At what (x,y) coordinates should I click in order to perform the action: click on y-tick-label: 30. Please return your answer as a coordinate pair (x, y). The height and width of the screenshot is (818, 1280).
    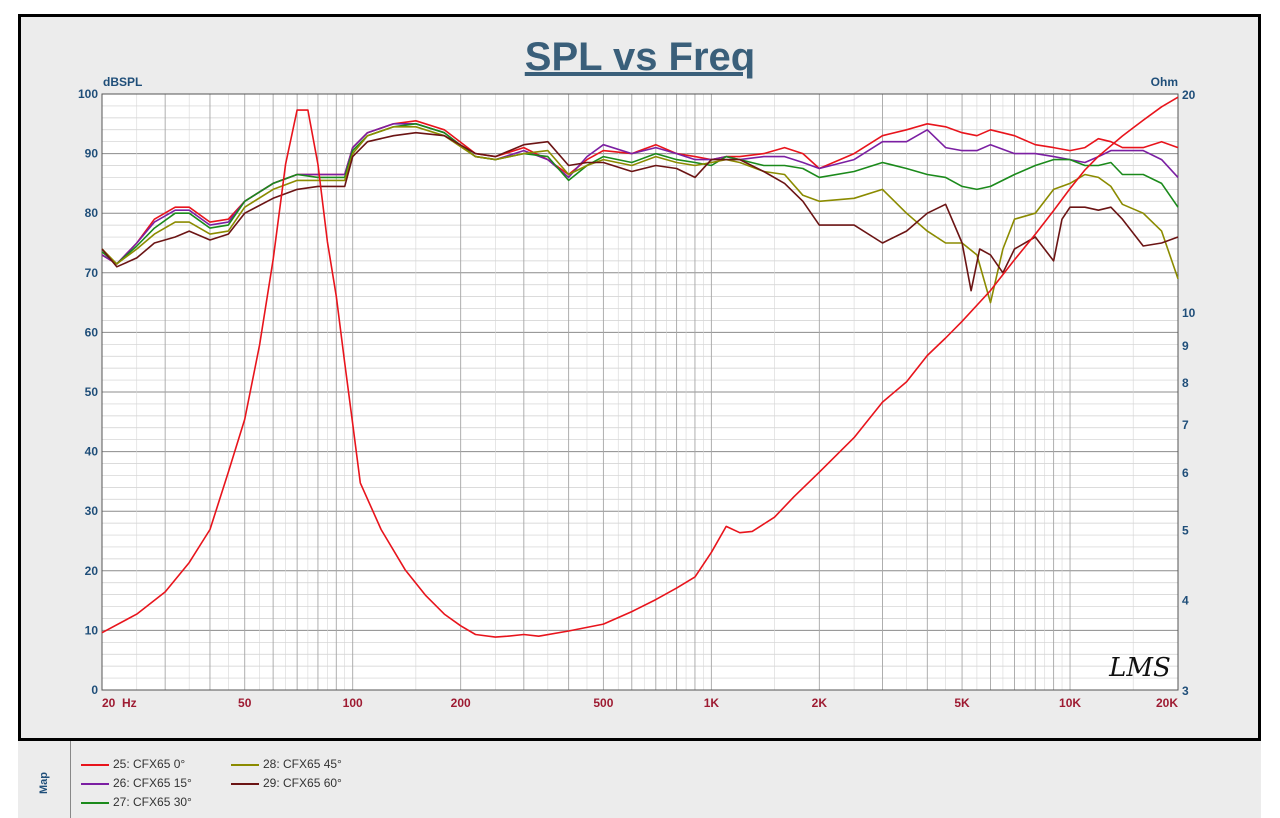
    Looking at the image, I should click on (92, 511).